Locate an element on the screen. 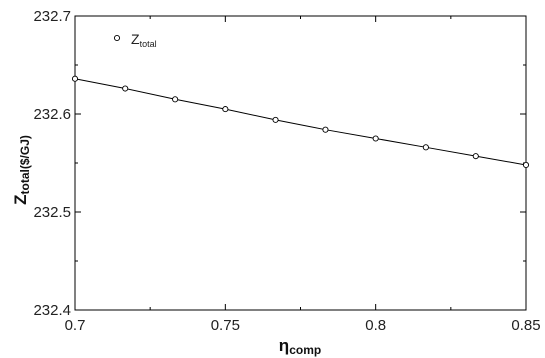  x-tick-label: 0.85 is located at coordinates (525, 325).